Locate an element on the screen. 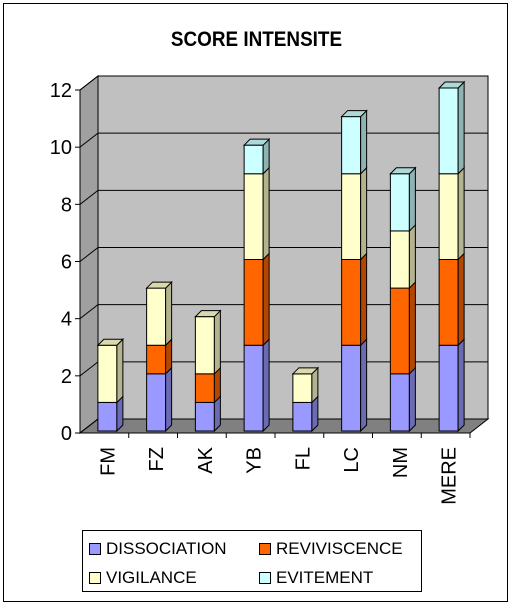 This screenshot has width=513, height=607. y-tick-label: 6 is located at coordinates (66, 263).